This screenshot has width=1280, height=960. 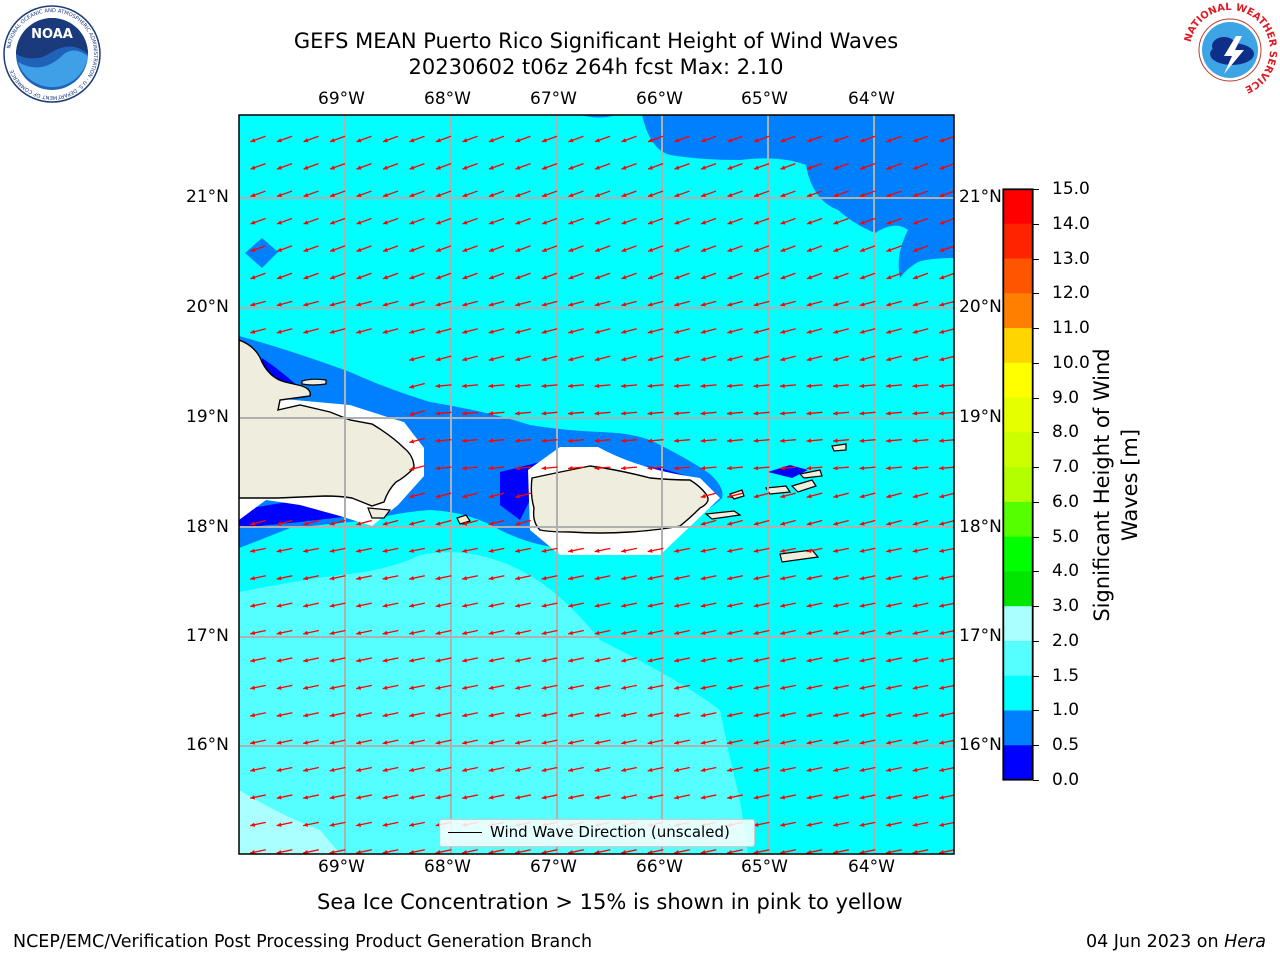 What do you see at coordinates (1066, 606) in the screenshot?
I see `colorbar-tick-label: 3.0` at bounding box center [1066, 606].